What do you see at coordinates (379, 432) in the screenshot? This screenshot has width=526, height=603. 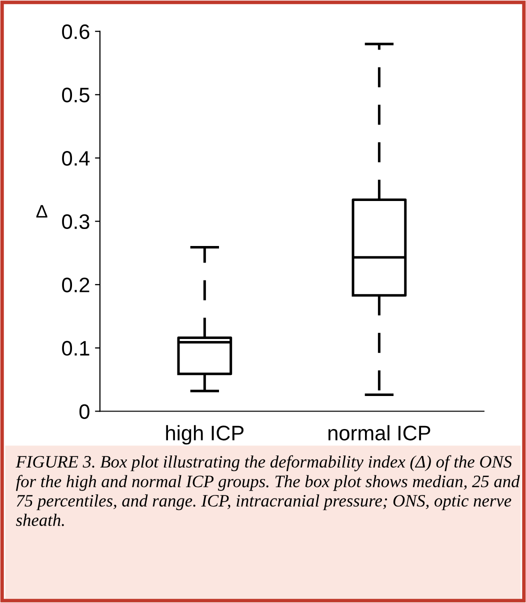 I see `x-tick-label: normal ICP` at bounding box center [379, 432].